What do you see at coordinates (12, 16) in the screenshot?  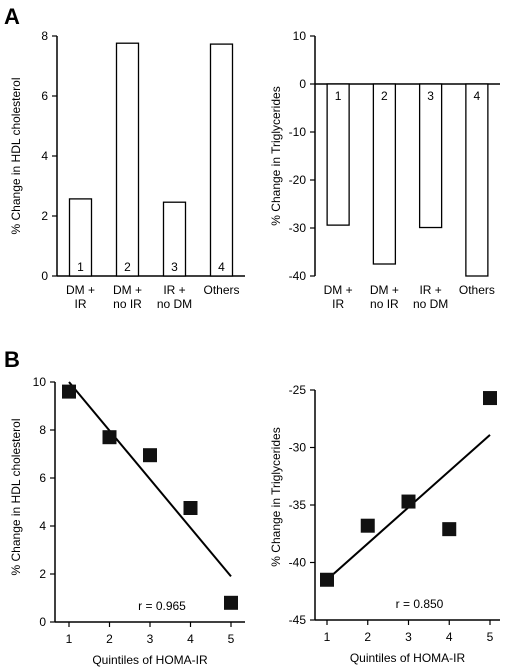 I see `panel-label-a: A` at bounding box center [12, 16].